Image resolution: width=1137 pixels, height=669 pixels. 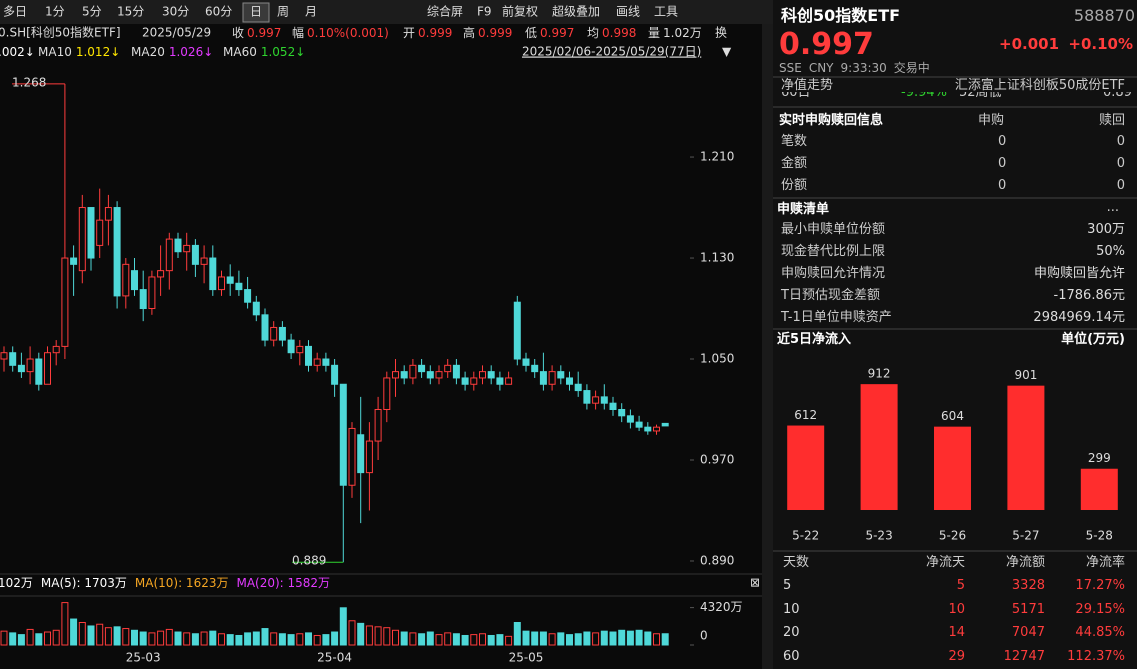 What do you see at coordinates (794, 185) in the screenshot?
I see `row-label: 份额` at bounding box center [794, 185].